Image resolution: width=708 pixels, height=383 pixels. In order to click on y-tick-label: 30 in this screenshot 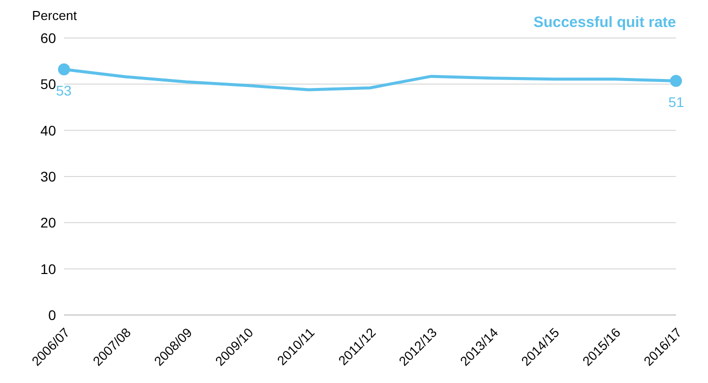, I will do `click(48, 176)`.